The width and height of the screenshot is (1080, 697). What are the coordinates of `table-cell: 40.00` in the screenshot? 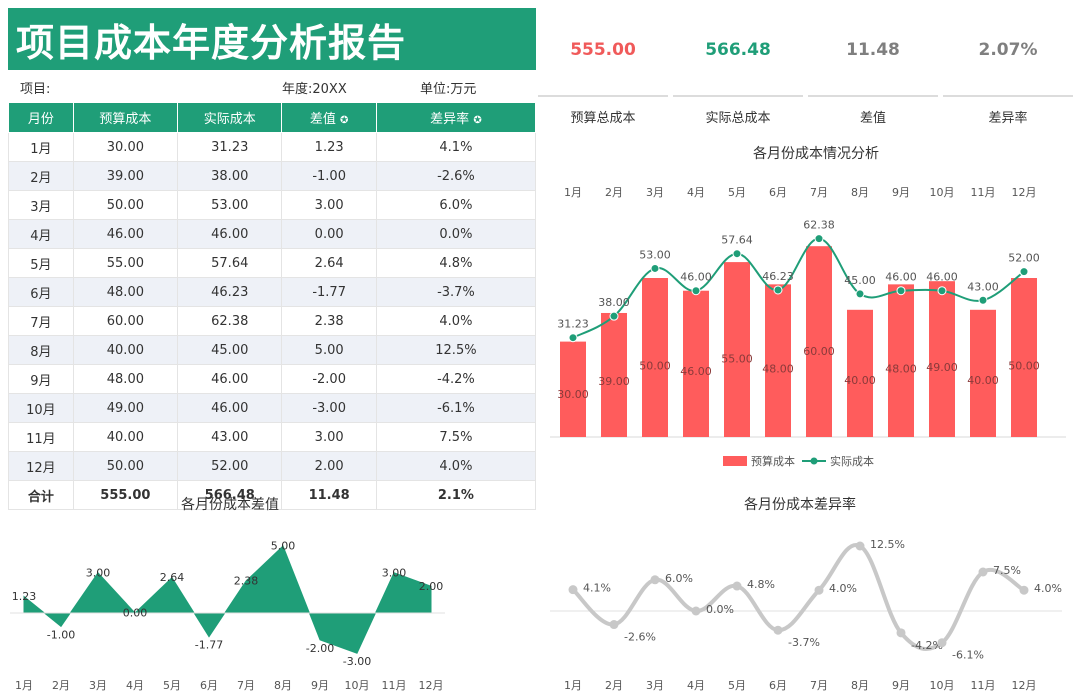 It's located at (125, 350).